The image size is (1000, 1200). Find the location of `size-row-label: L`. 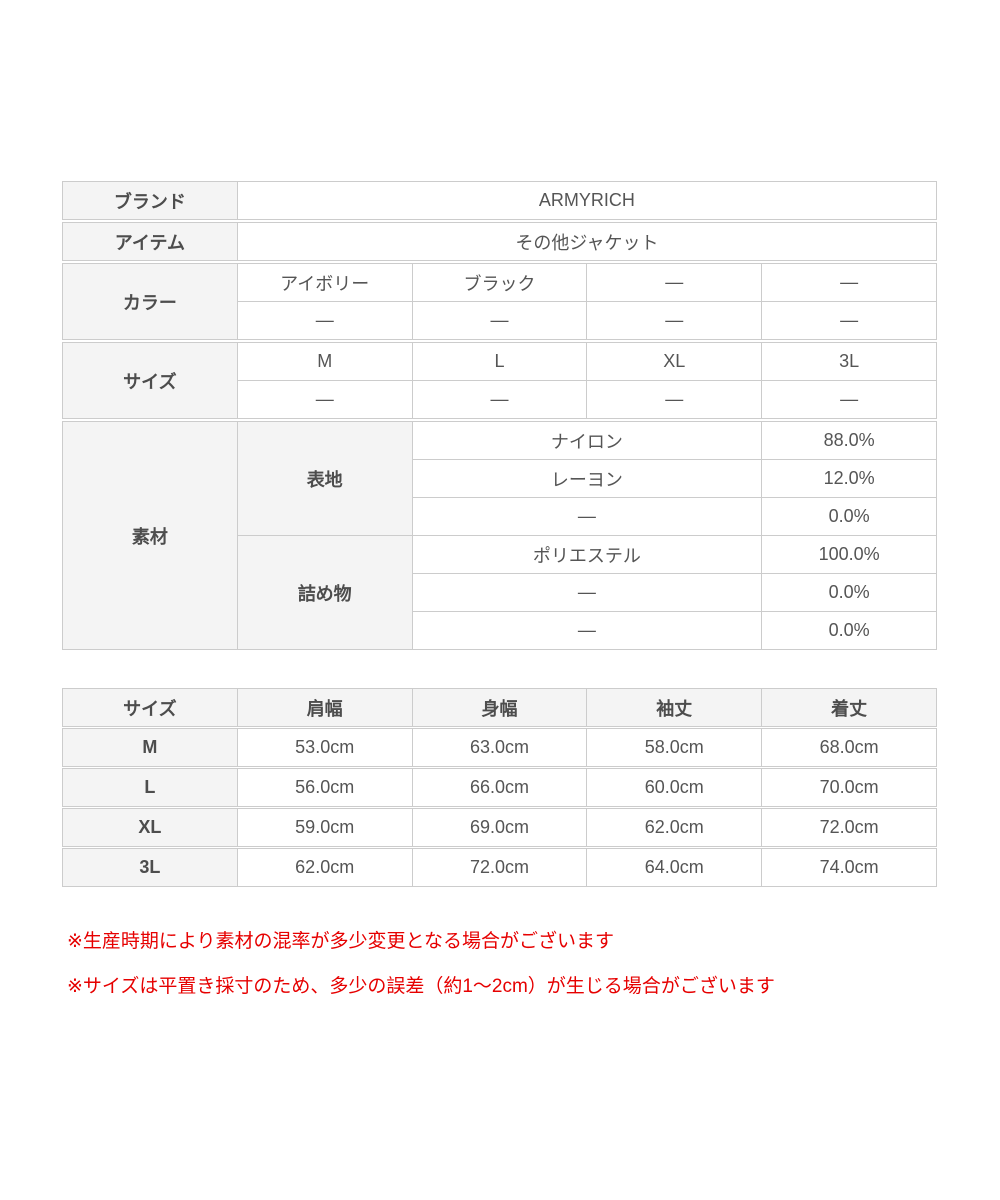

size-row-label: L is located at coordinates (150, 787).